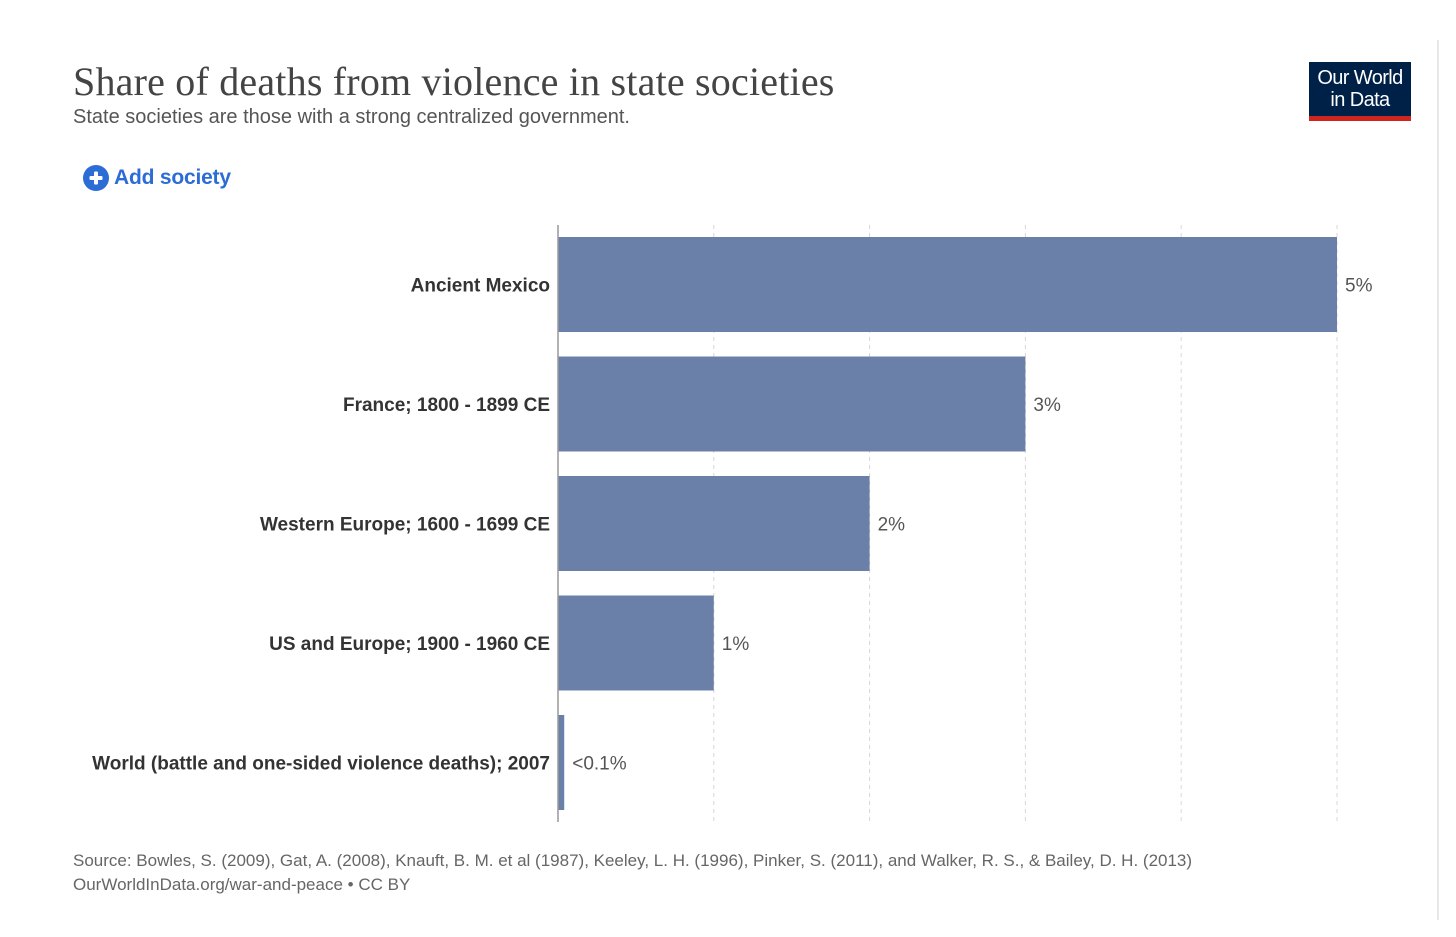  I want to click on value-label: <0.1%, so click(599, 764).